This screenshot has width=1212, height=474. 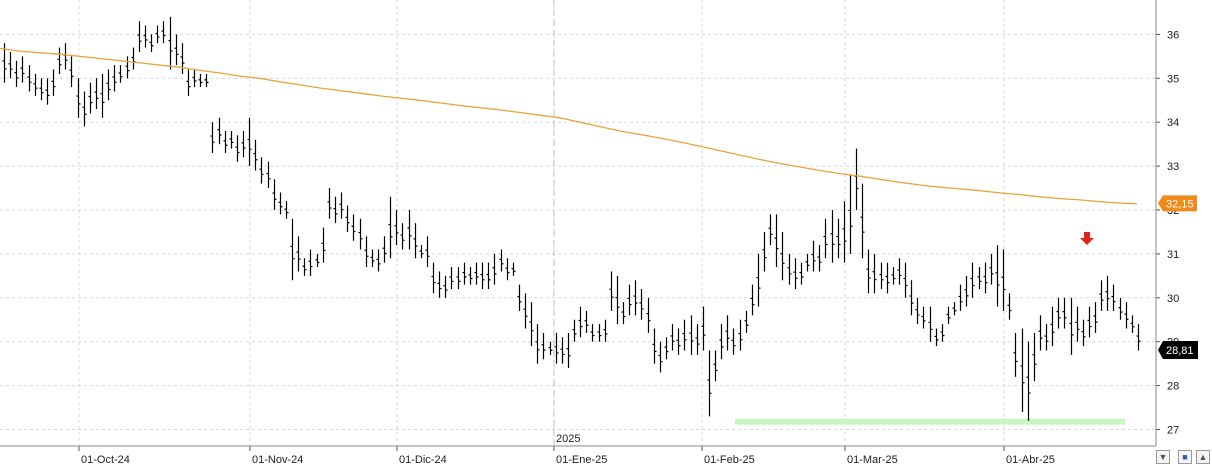 I want to click on chevron-down-icon: ▼, so click(x=1163, y=457).